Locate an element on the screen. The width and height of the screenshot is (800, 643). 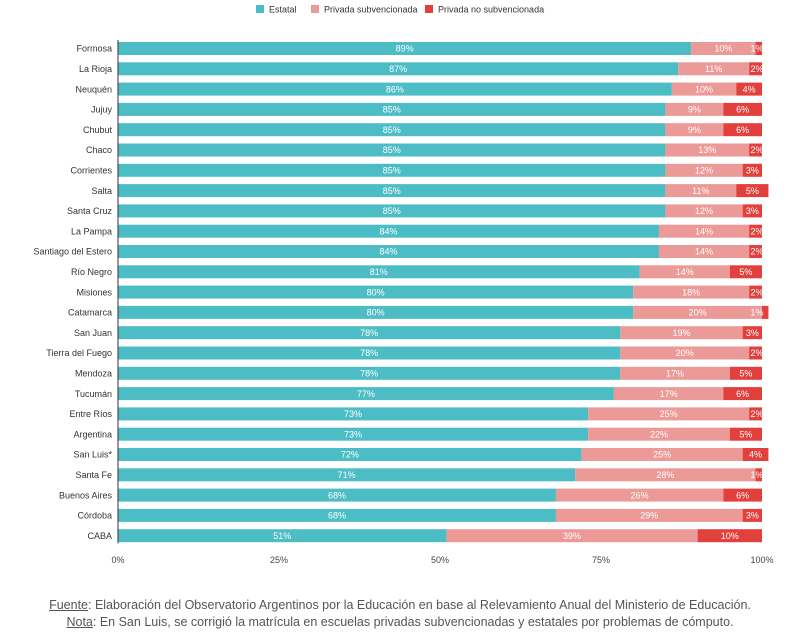
category-label: San Luis* is located at coordinates (92, 455).